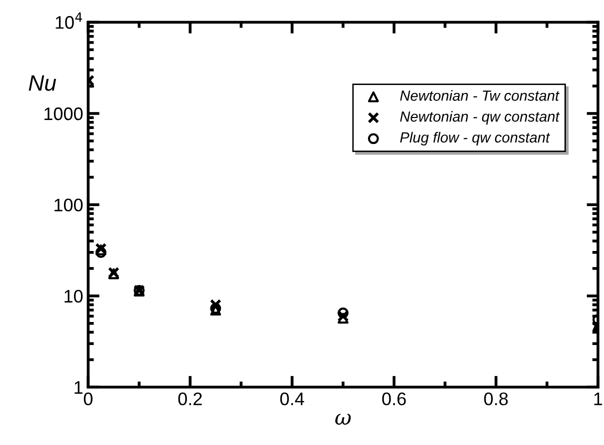 The image size is (604, 445). What do you see at coordinates (68, 205) in the screenshot?
I see `y-tick-label: 100` at bounding box center [68, 205].